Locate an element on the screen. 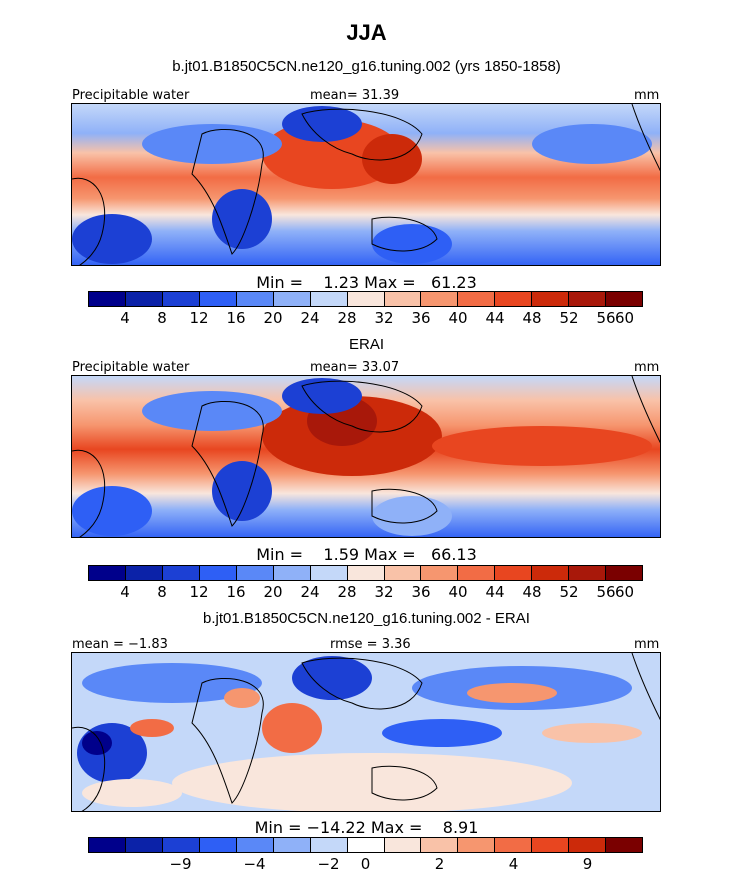  panel1-units-label: mm is located at coordinates (647, 95).